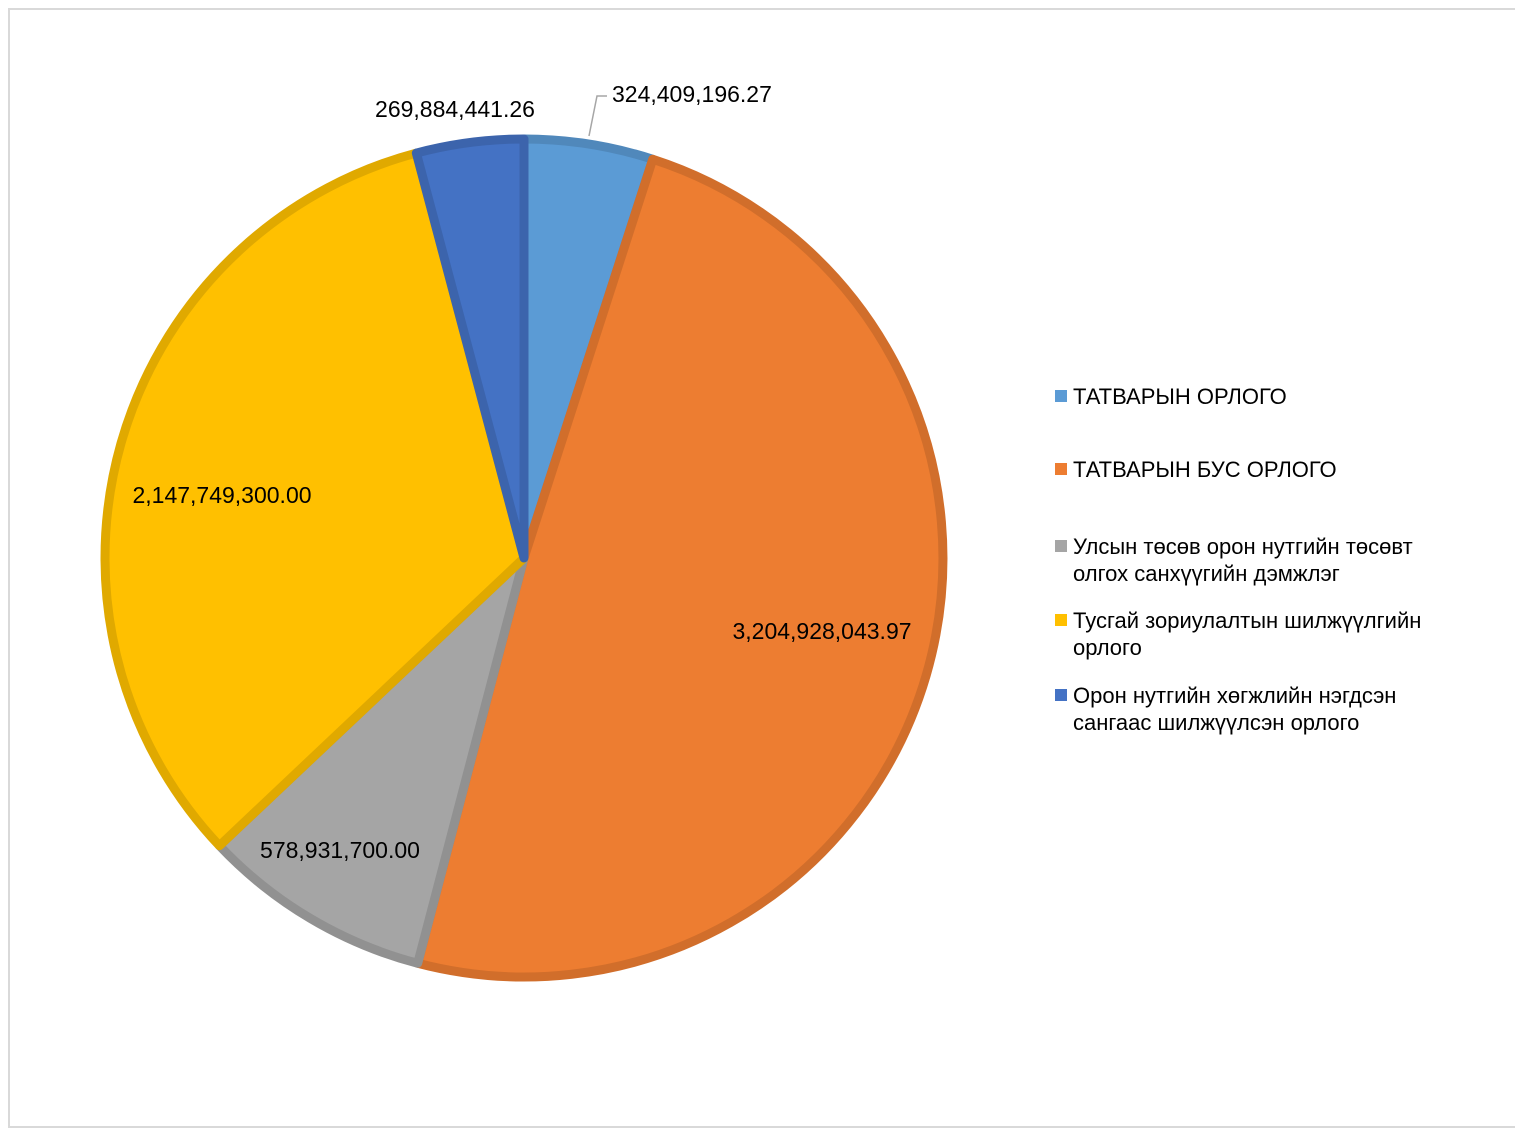 Image resolution: width=1515 pixels, height=1128 pixels. I want to click on legend-item-tatvaryn-orlogo: ТАТВАРЫН ОРЛОГО, so click(1279, 396).